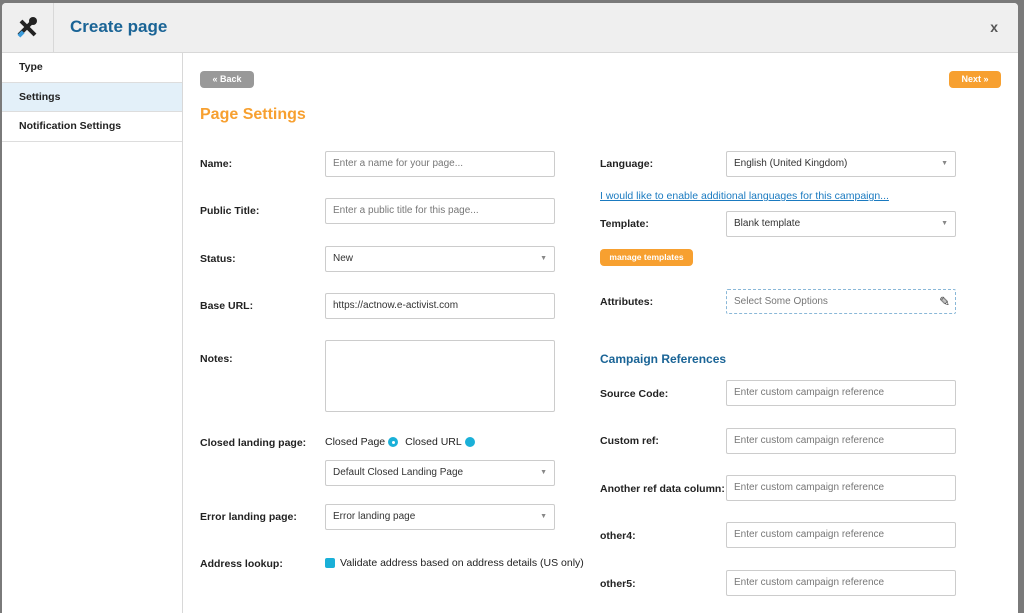 The image size is (1024, 613). What do you see at coordinates (986, 79) in the screenshot?
I see `double-chevron-right-icon: »` at bounding box center [986, 79].